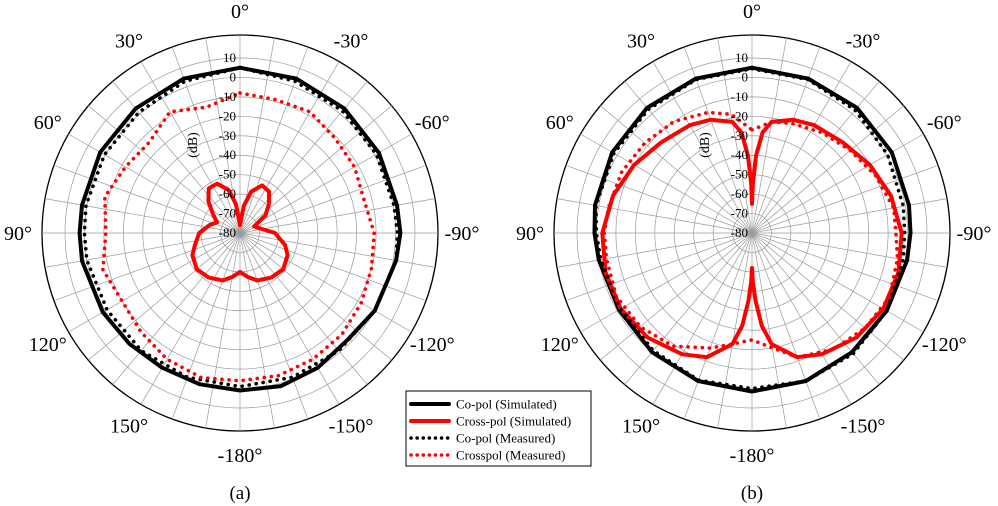 Image resolution: width=998 pixels, height=506 pixels. I want to click on radial-tick-label: 0, so click(233, 76).